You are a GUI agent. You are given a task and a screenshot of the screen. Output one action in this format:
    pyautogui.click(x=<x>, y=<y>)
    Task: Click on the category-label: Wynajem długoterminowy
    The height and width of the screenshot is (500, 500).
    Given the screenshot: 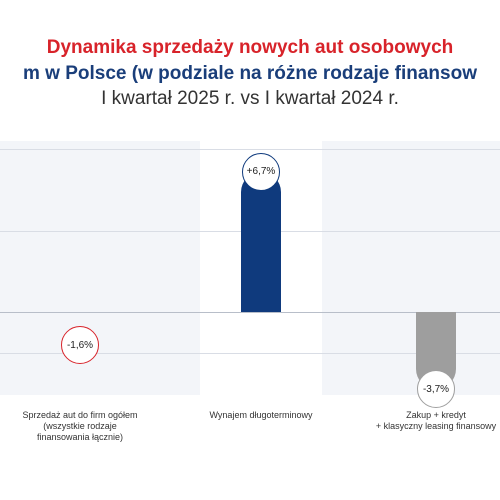 What is the action you would take?
    pyautogui.click(x=261, y=415)
    